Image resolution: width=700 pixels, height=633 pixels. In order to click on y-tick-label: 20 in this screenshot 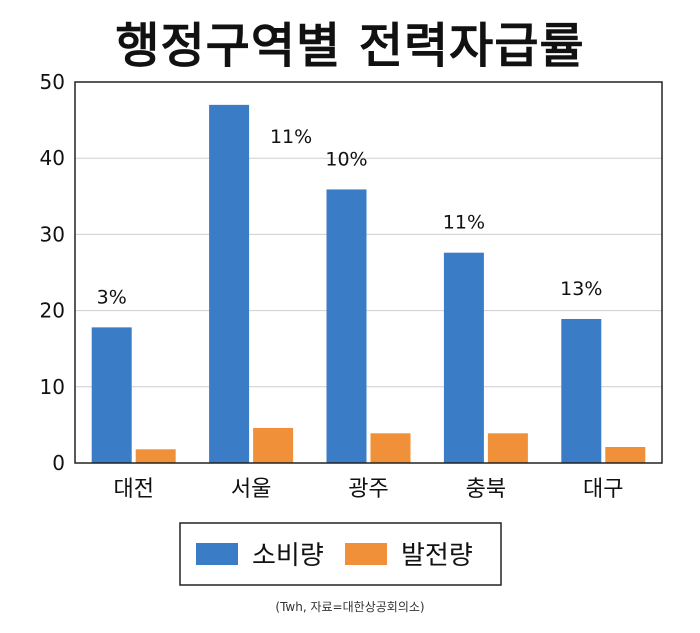, I will do `click(52, 311)`.